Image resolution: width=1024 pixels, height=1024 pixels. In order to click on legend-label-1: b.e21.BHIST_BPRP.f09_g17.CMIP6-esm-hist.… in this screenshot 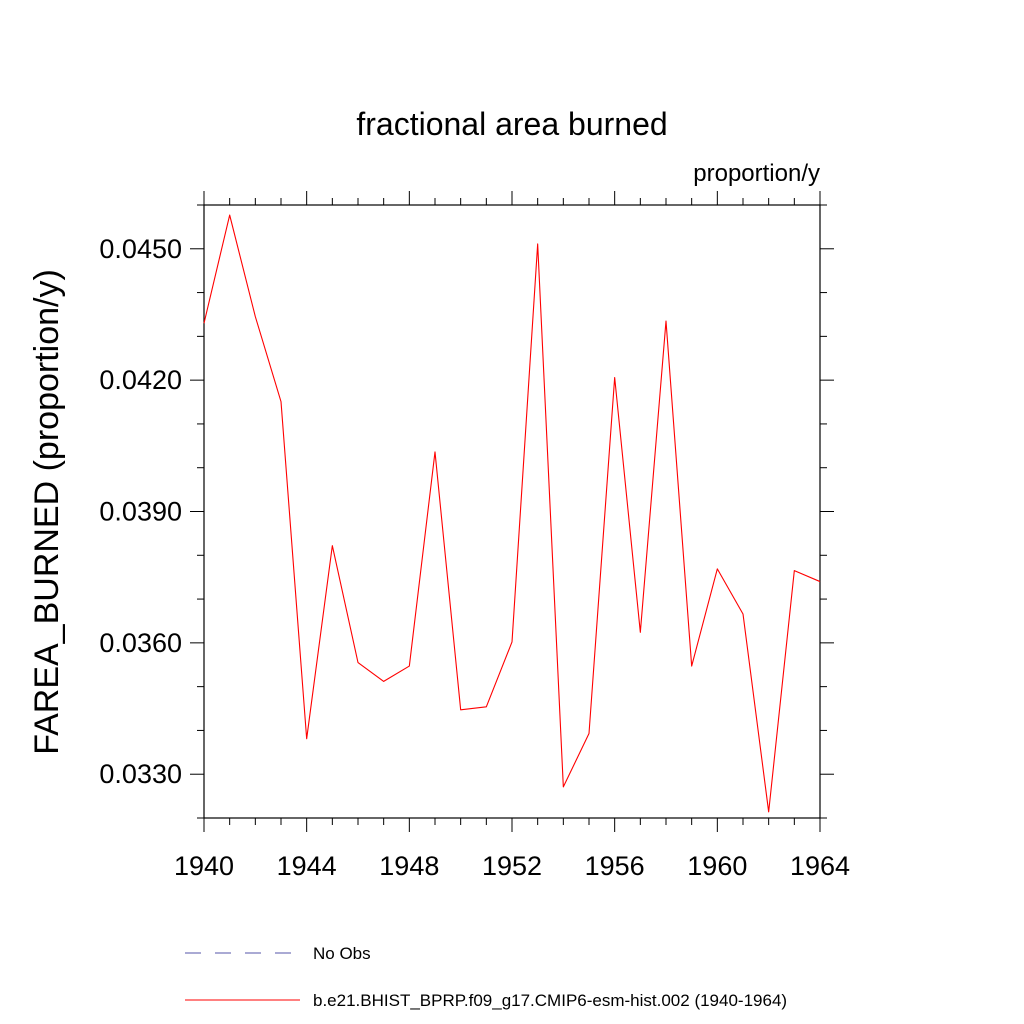, I will do `click(550, 1000)`.